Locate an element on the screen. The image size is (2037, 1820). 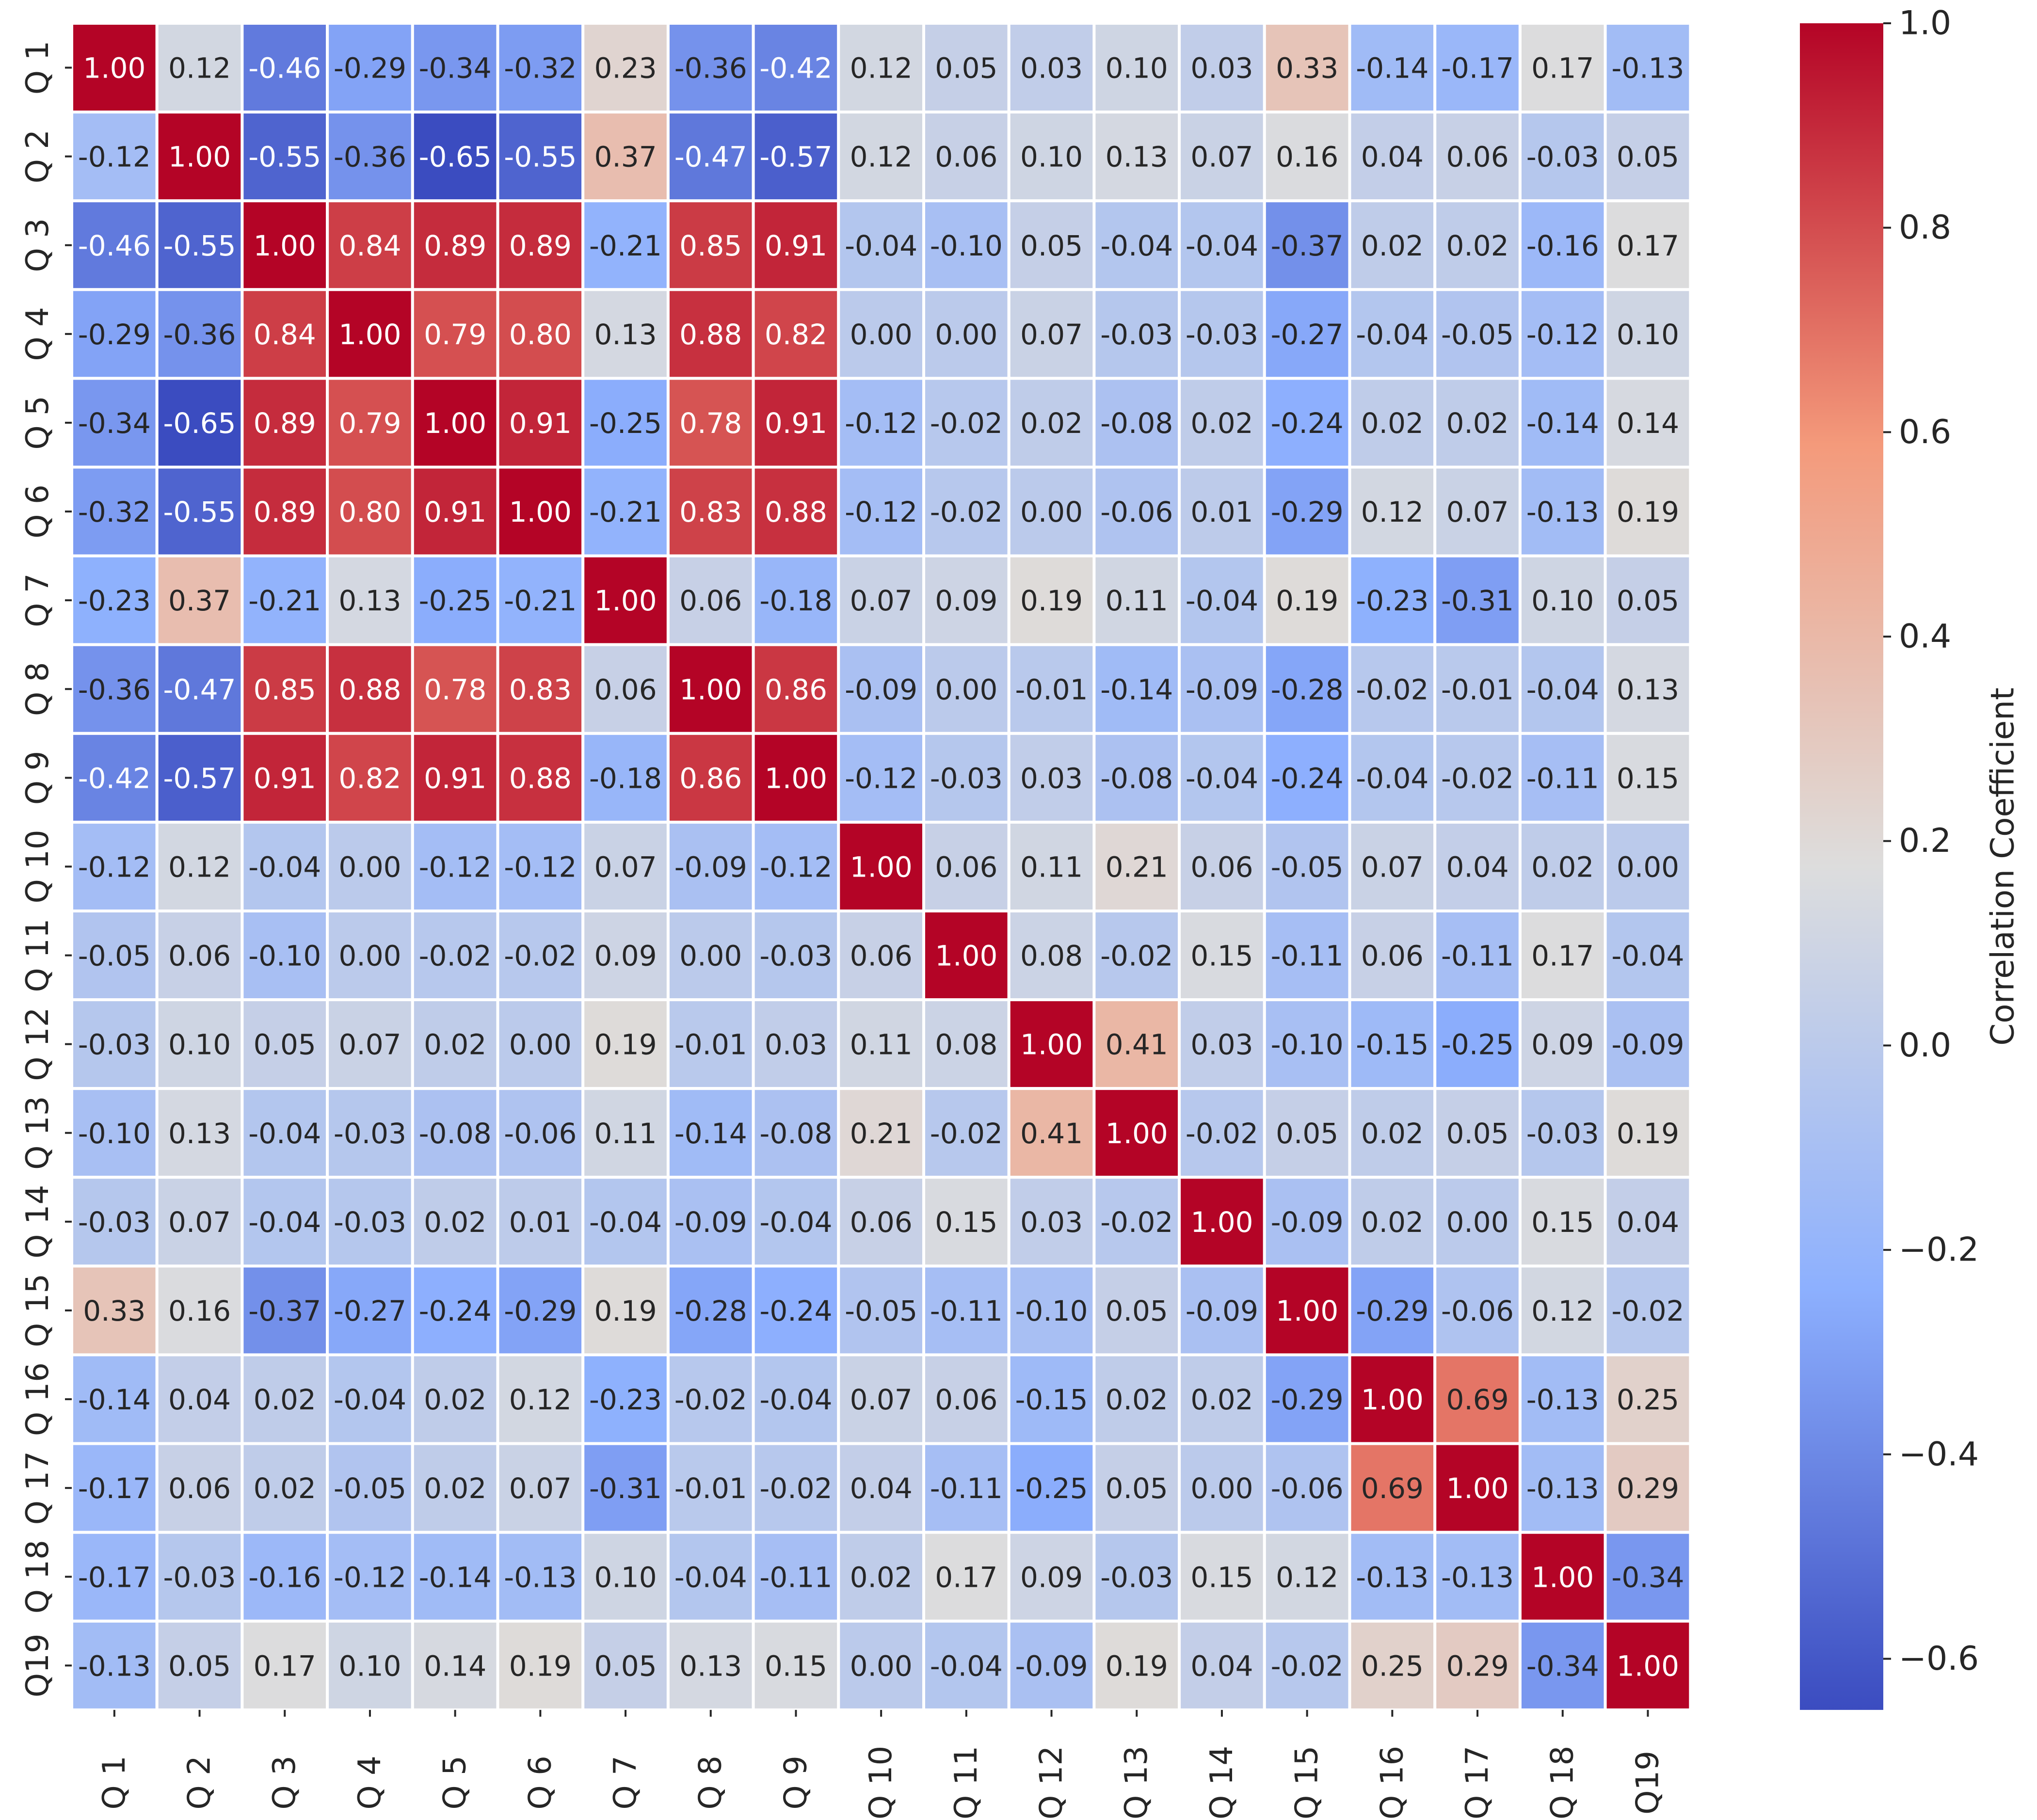
cell-value-label: -0.01 is located at coordinates (710, 1044).